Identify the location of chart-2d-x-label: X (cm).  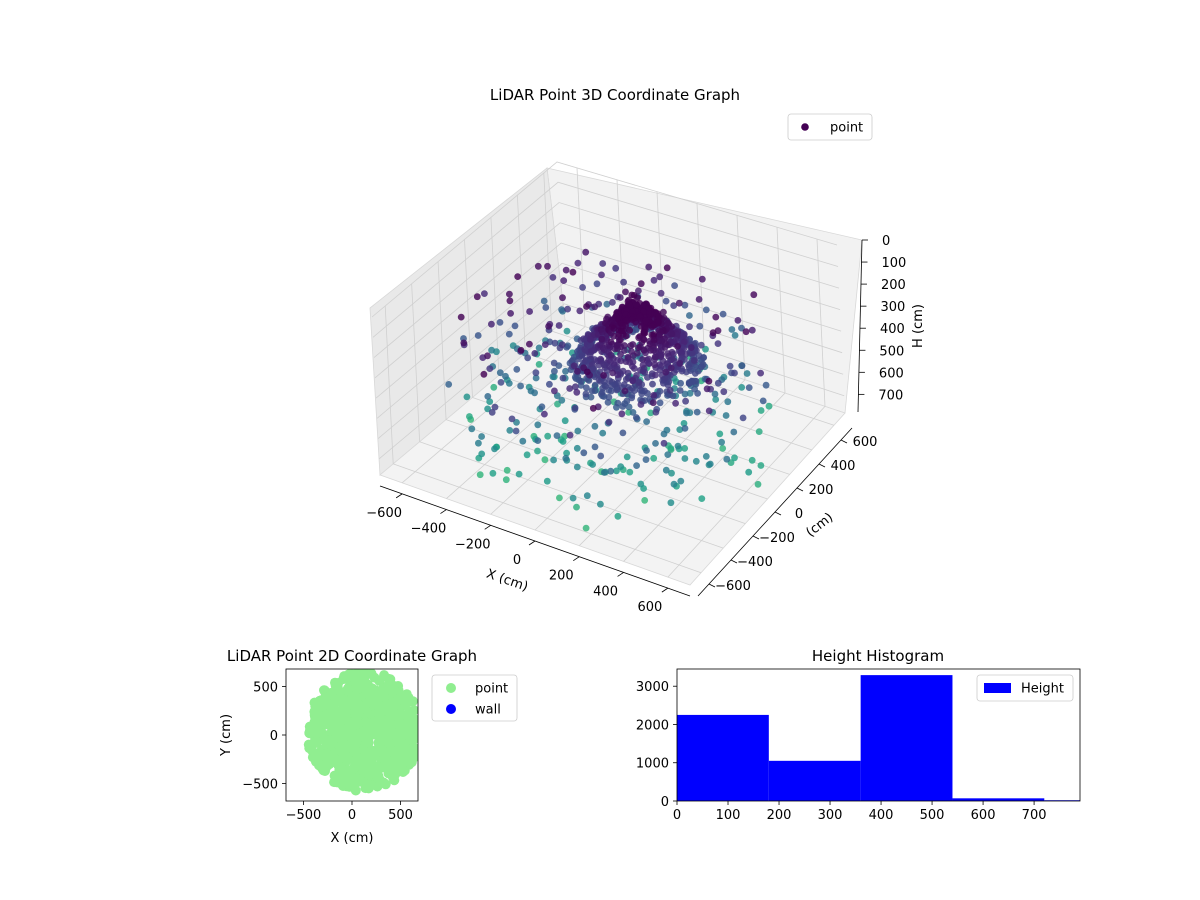
(352, 838).